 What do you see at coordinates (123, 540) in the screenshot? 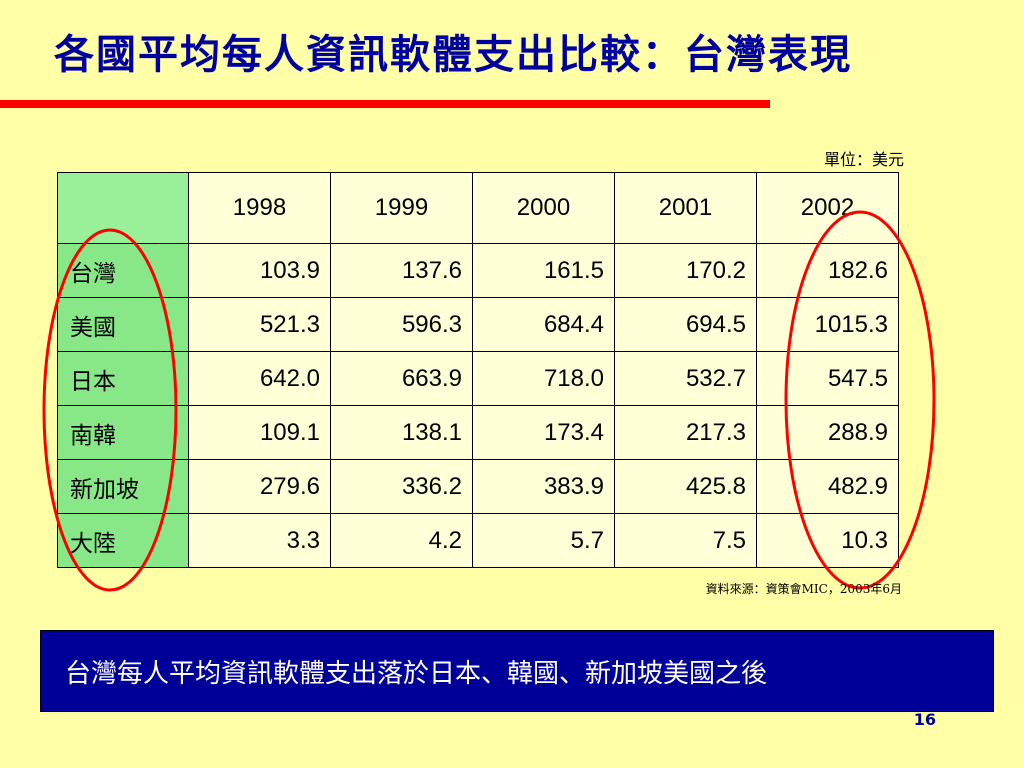
I see `row-label: 大陸` at bounding box center [123, 540].